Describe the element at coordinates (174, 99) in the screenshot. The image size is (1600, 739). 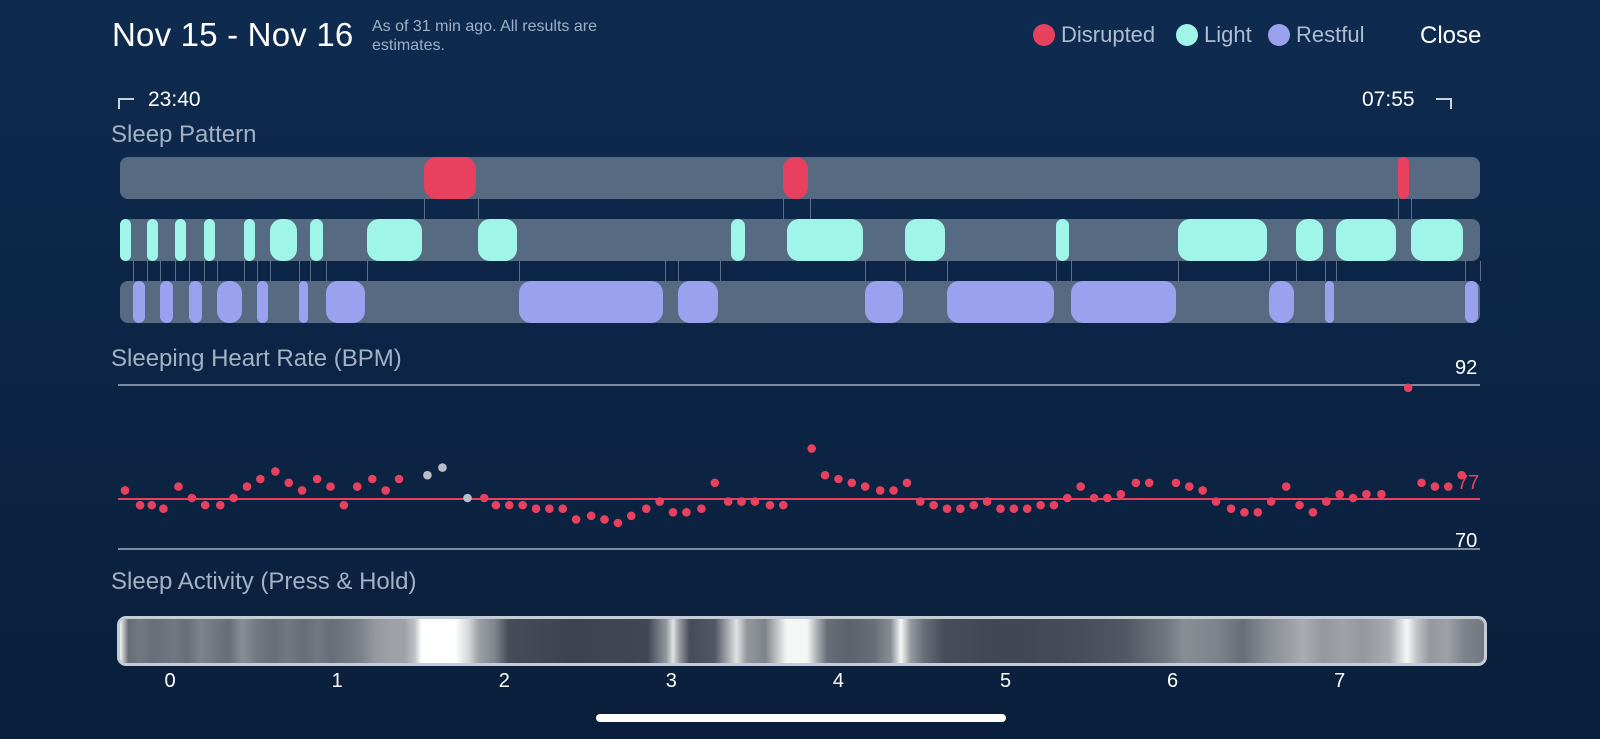
I see `start-time: 23:40` at that location.